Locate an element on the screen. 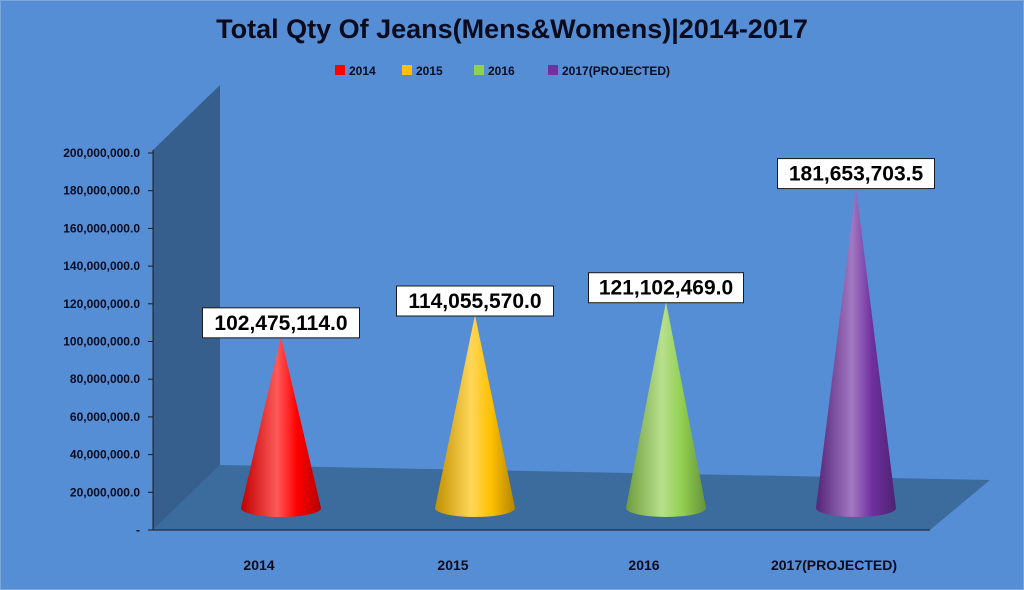  data-label-box-2014 is located at coordinates (281, 323).